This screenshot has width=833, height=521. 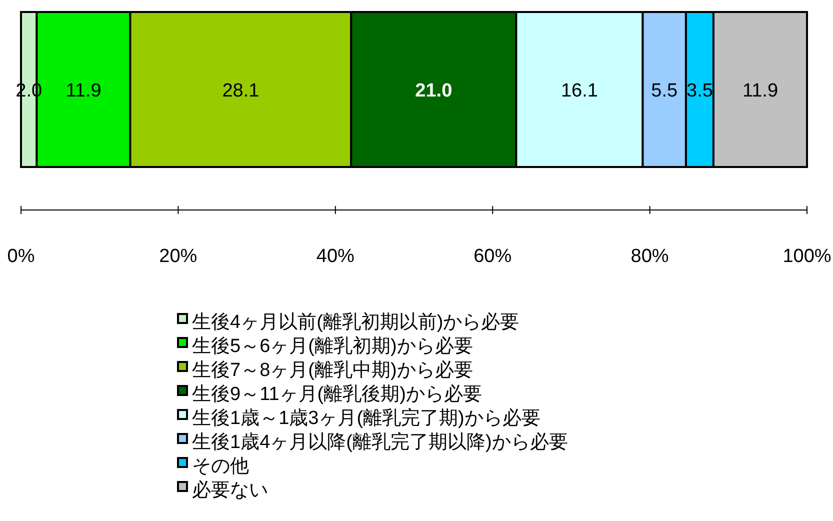 What do you see at coordinates (579, 91) in the screenshot?
I see `data-label: 16.1` at bounding box center [579, 91].